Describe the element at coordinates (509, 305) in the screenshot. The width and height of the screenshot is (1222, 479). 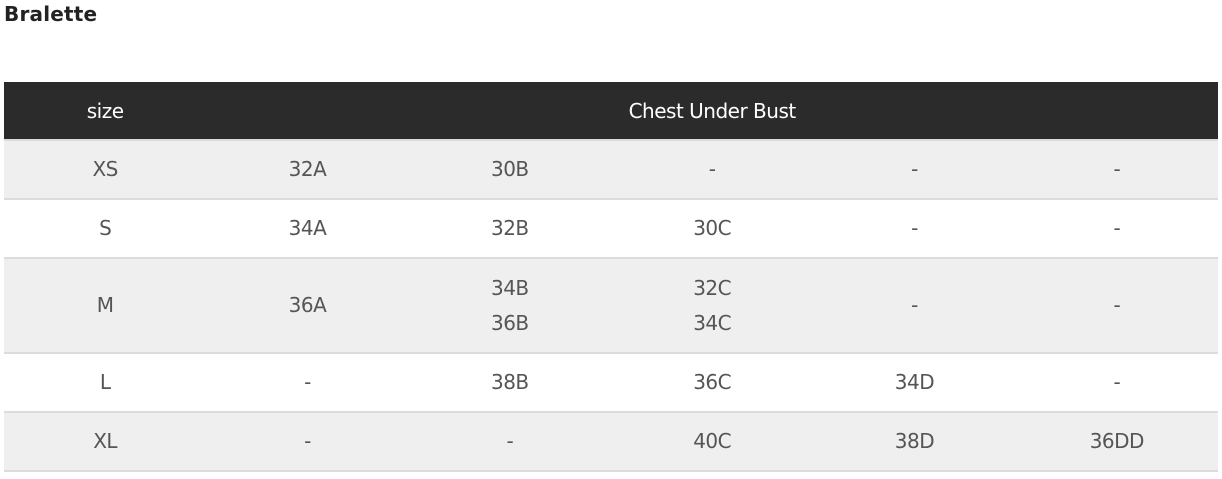
I see `chest-cell: 34B 36B` at that location.